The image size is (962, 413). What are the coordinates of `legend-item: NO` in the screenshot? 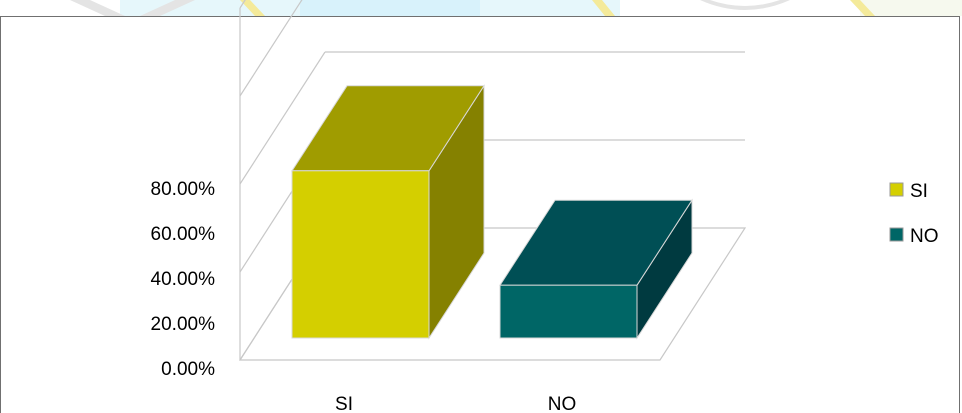 It's located at (914, 236).